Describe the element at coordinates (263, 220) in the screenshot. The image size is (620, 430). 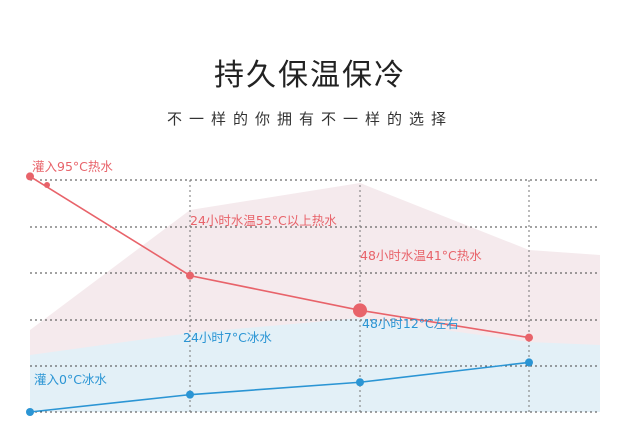
I see `hot-data-label-1: 24小时水温55°C以上热水` at that location.